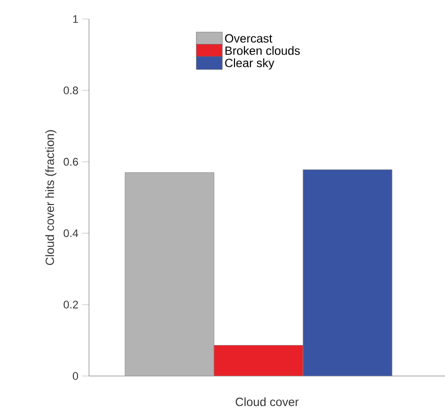 Image resolution: width=445 pixels, height=414 pixels. What do you see at coordinates (267, 401) in the screenshot?
I see `x-axis-title: Cloud cover` at bounding box center [267, 401].